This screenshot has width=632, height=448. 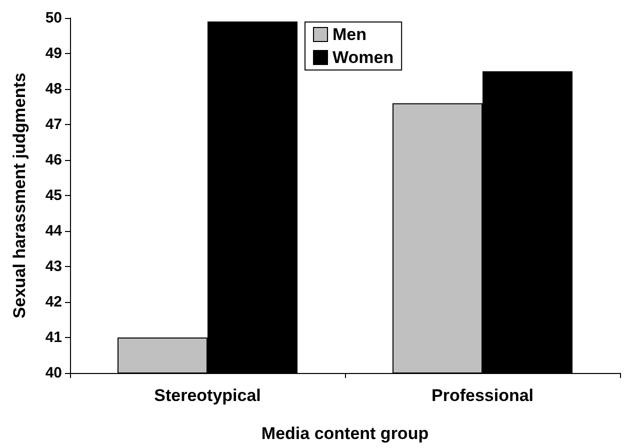 I want to click on y-tick-label: 45, so click(x=53, y=195).